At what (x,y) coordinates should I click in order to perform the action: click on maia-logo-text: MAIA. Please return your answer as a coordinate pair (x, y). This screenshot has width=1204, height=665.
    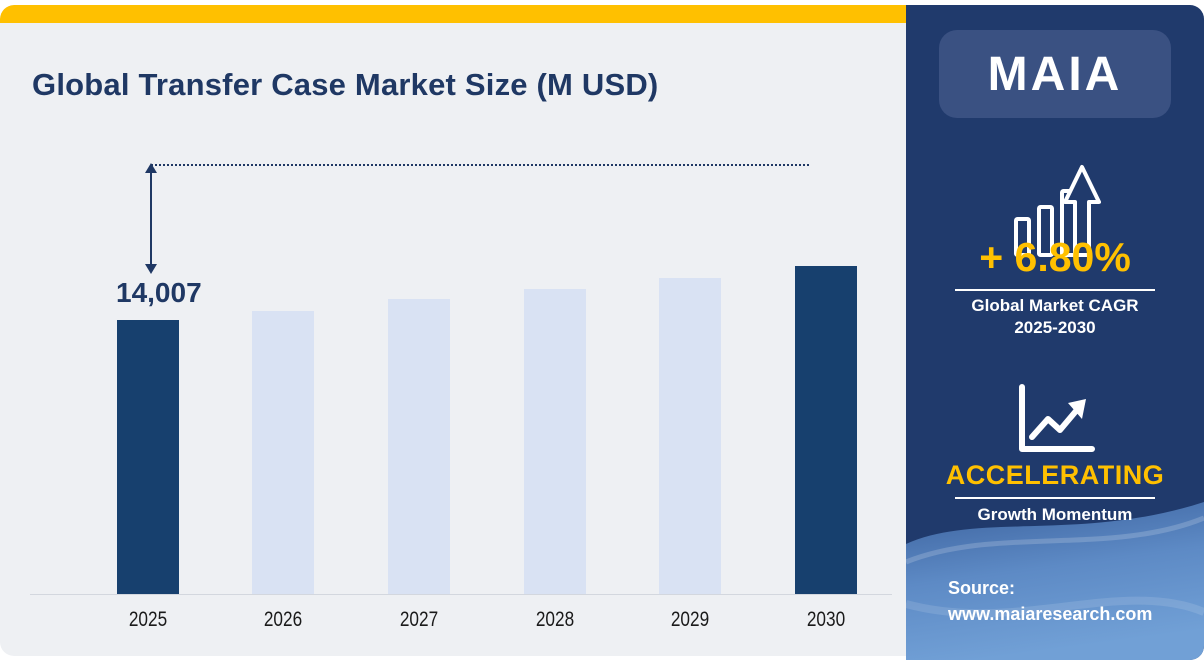
    Looking at the image, I should click on (1055, 74).